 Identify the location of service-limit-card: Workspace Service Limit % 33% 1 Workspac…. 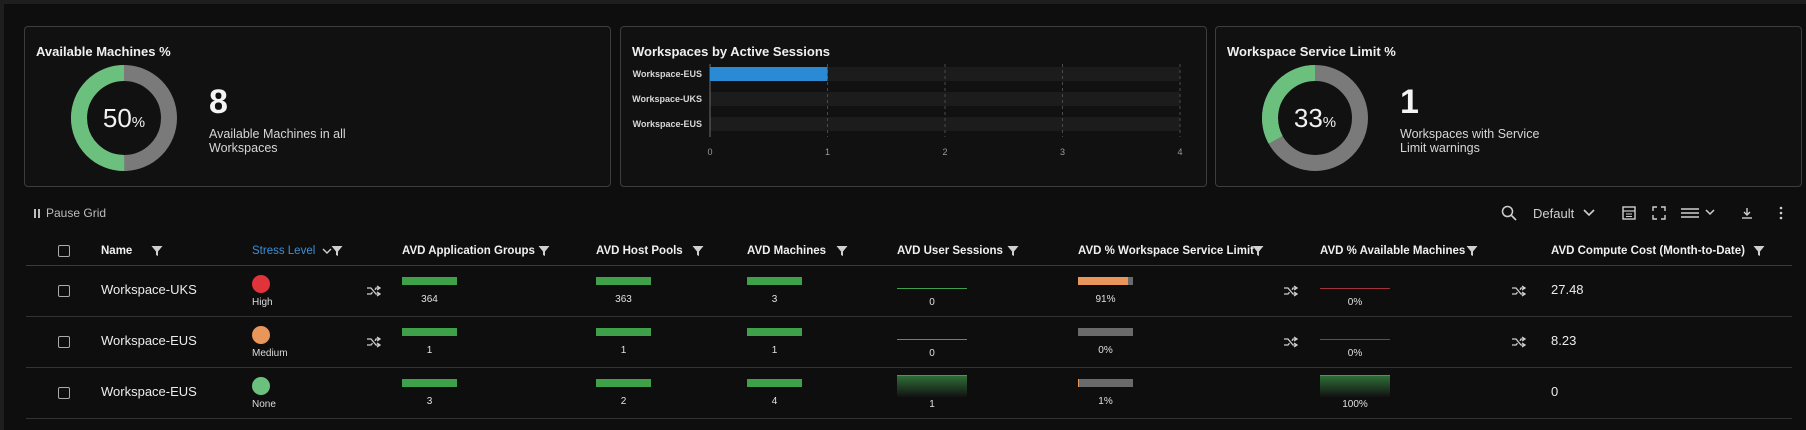
(1508, 106).